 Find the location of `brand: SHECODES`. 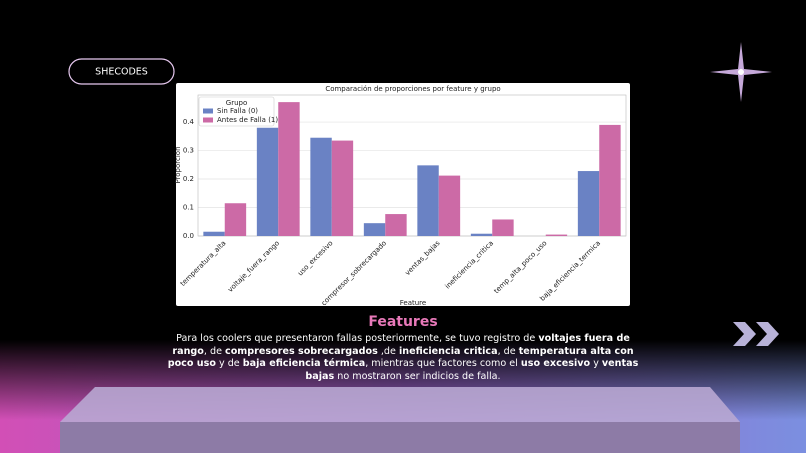

brand: SHECODES is located at coordinates (121, 72).